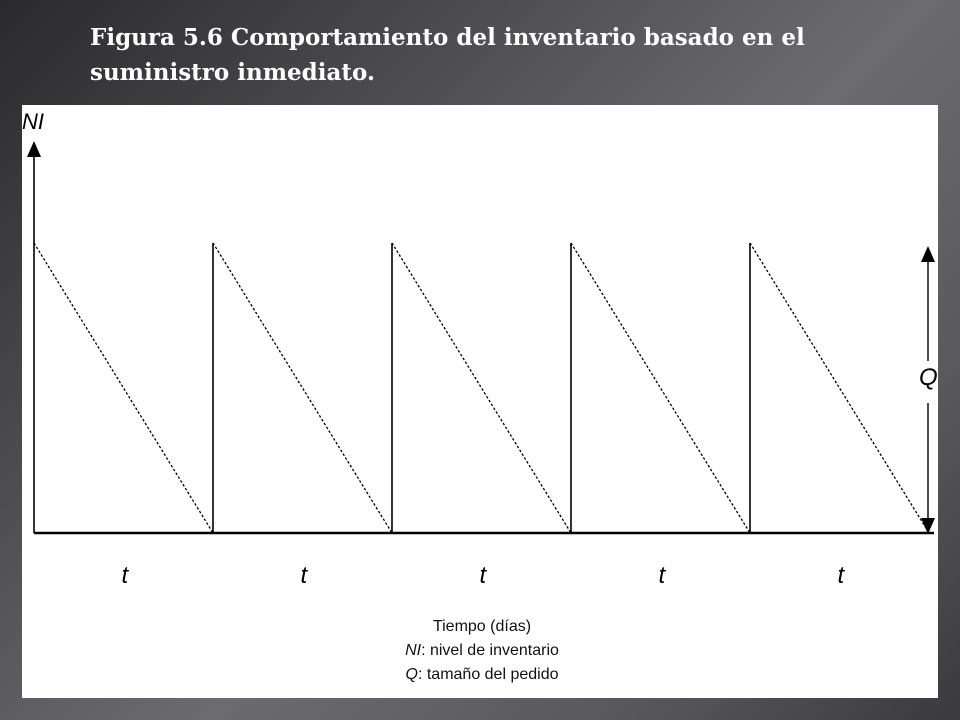 Image resolution: width=960 pixels, height=720 pixels. Describe the element at coordinates (490, 650) in the screenshot. I see `legend-ni-desc: : nivel de inventario` at that location.